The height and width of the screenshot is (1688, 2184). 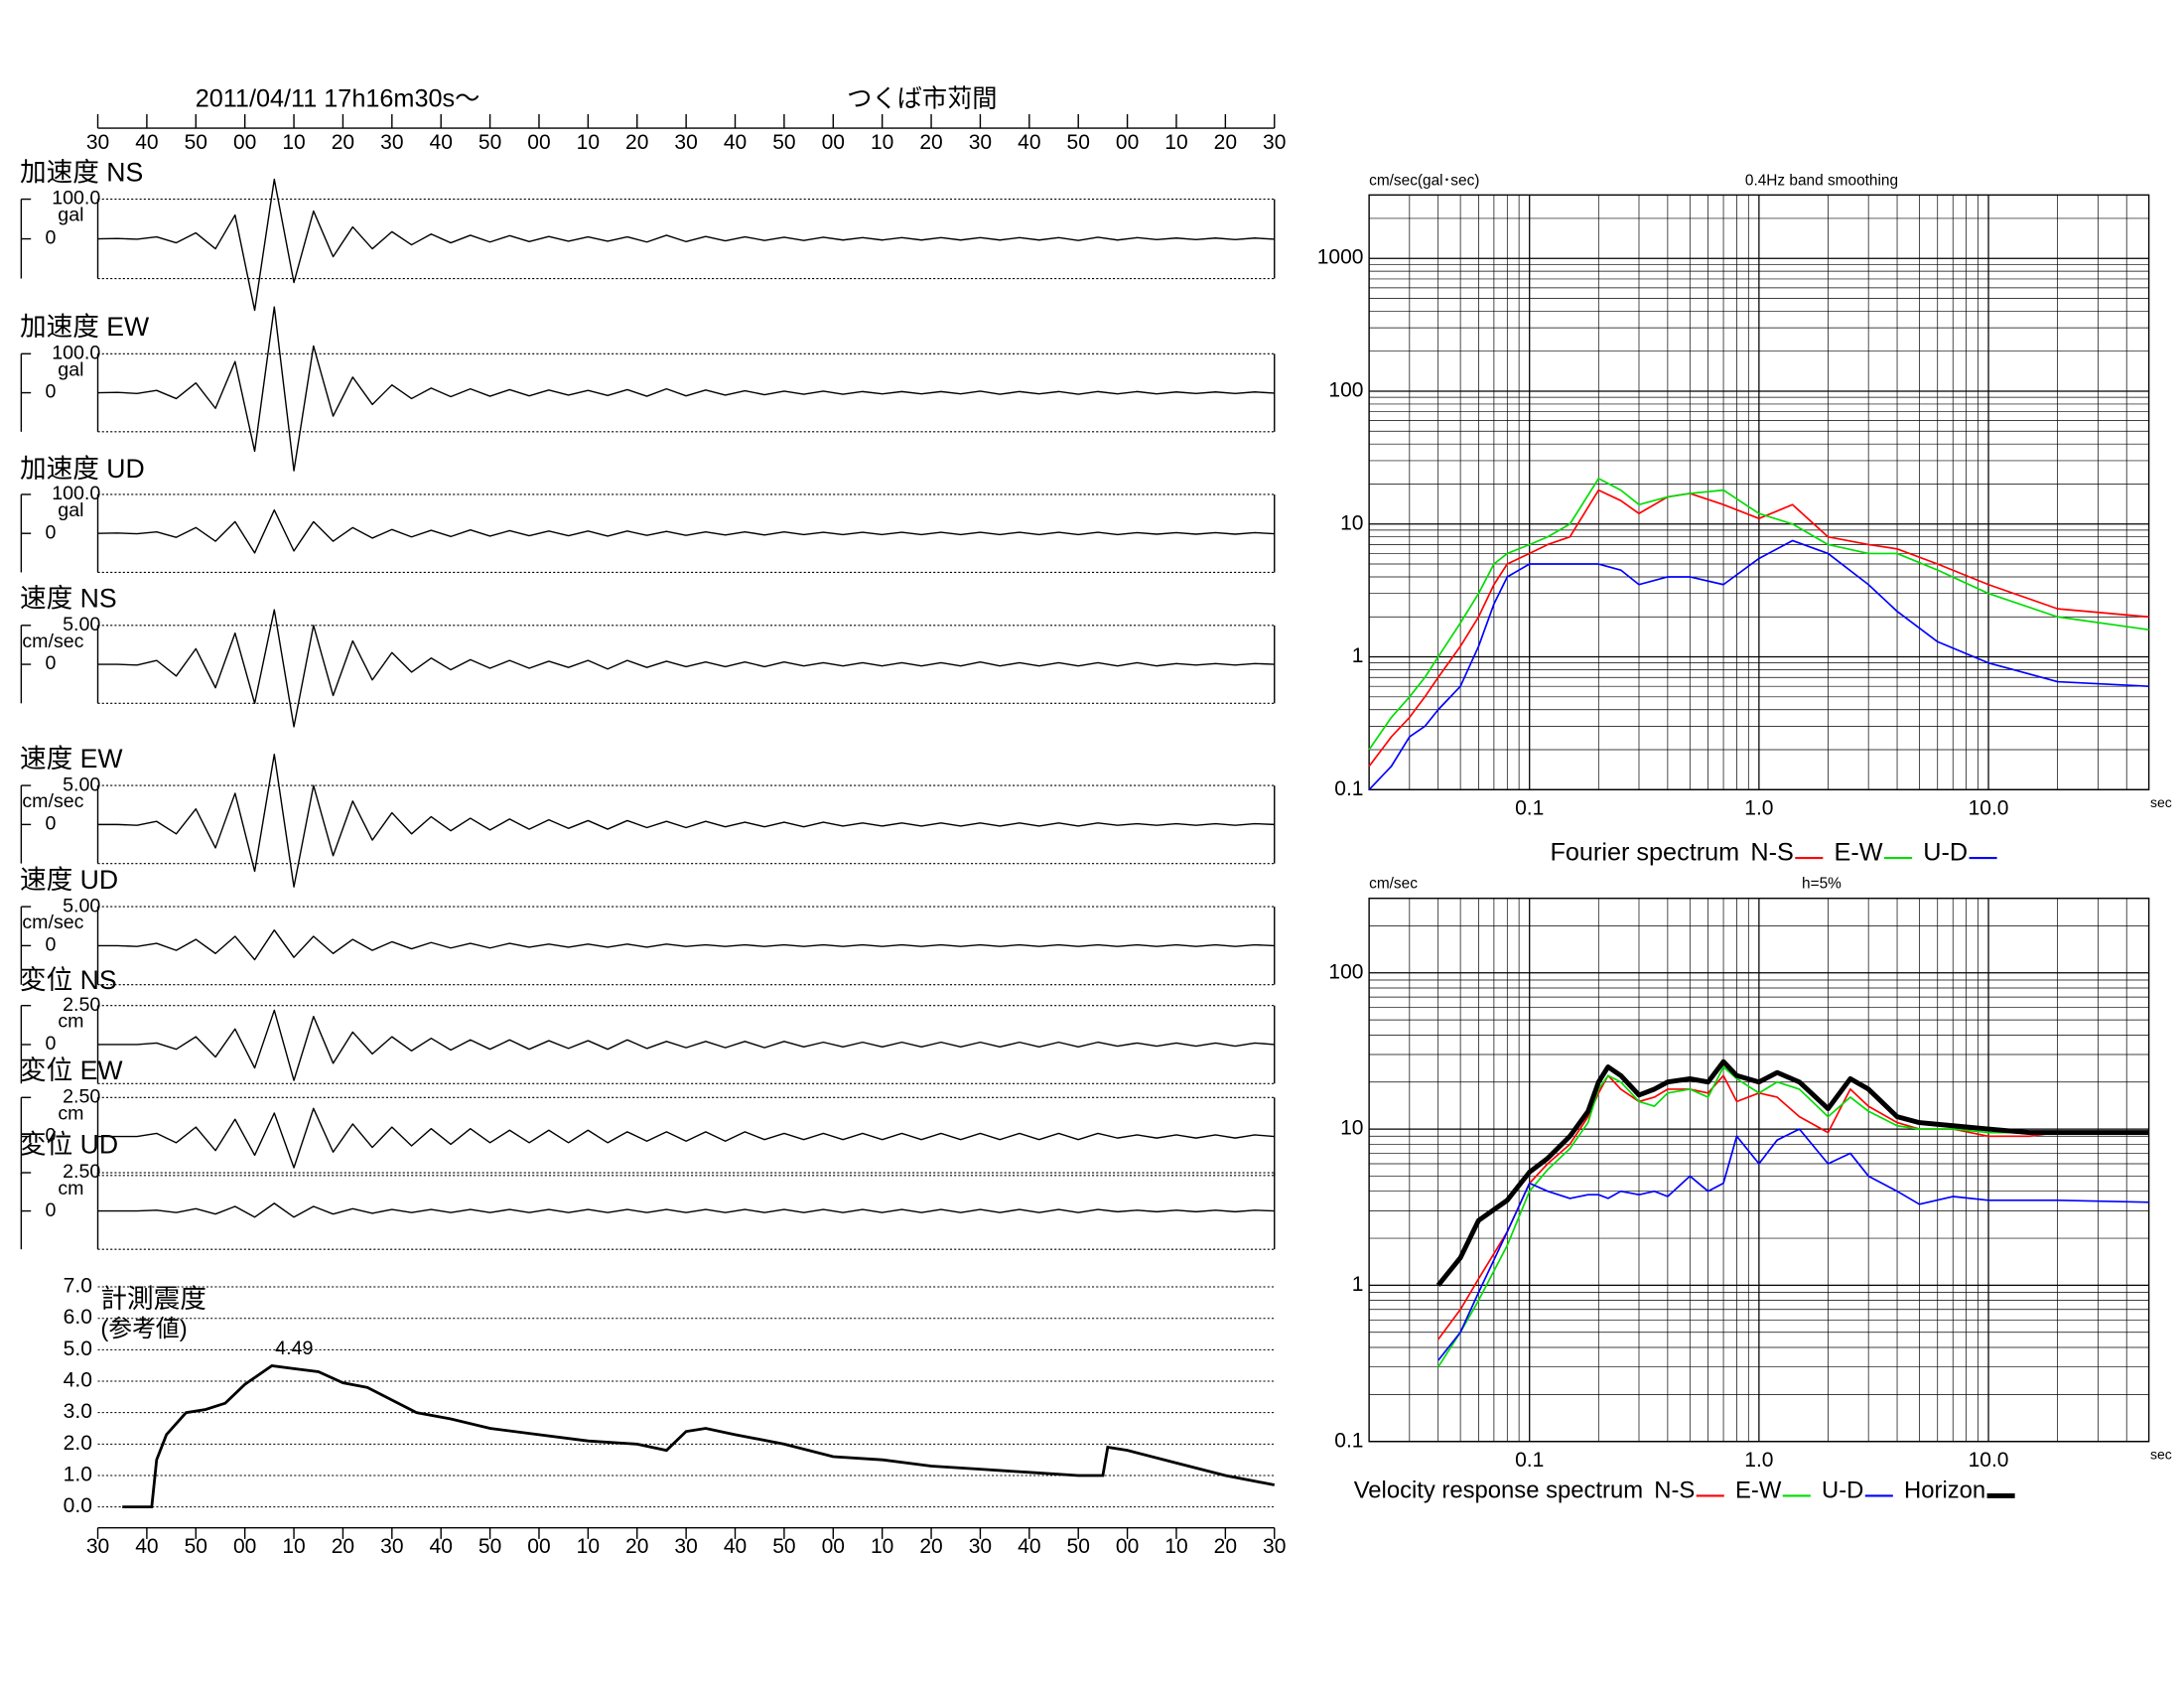 I want to click on y-unit-label: cm/sec(gal･sec), so click(x=1424, y=180).